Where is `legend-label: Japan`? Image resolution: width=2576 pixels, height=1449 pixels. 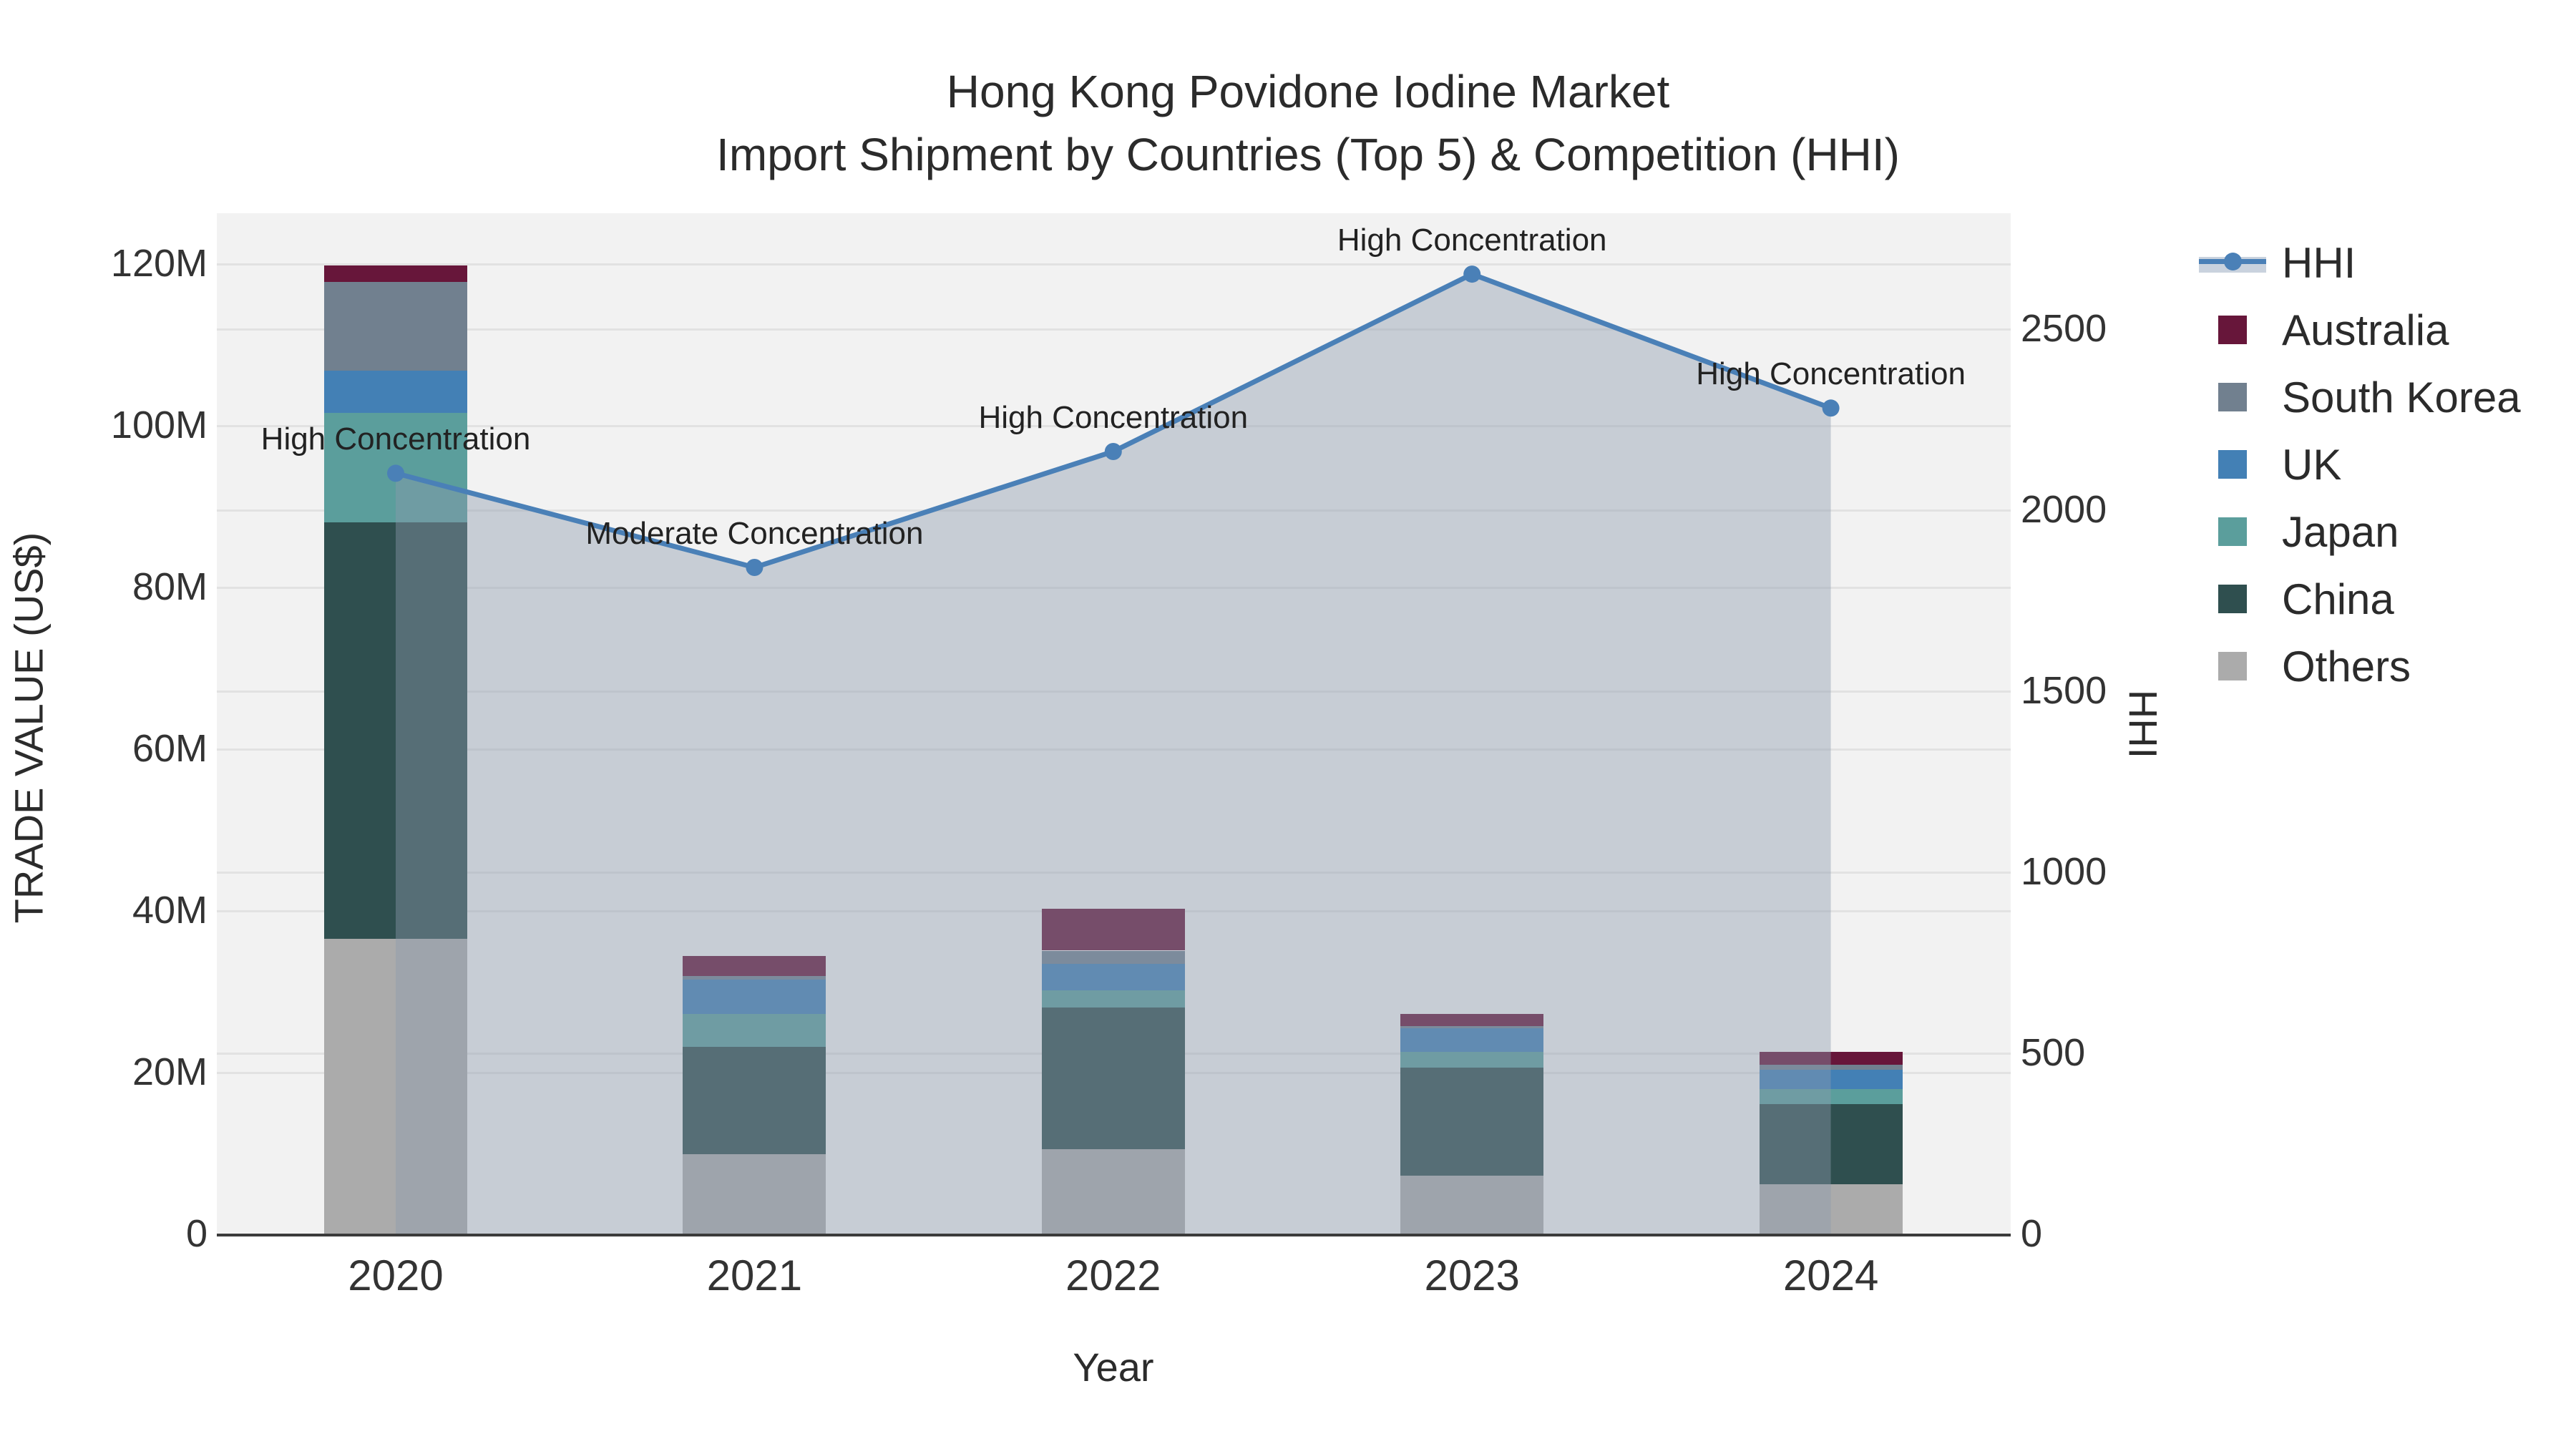 legend-label: Japan is located at coordinates (2340, 531).